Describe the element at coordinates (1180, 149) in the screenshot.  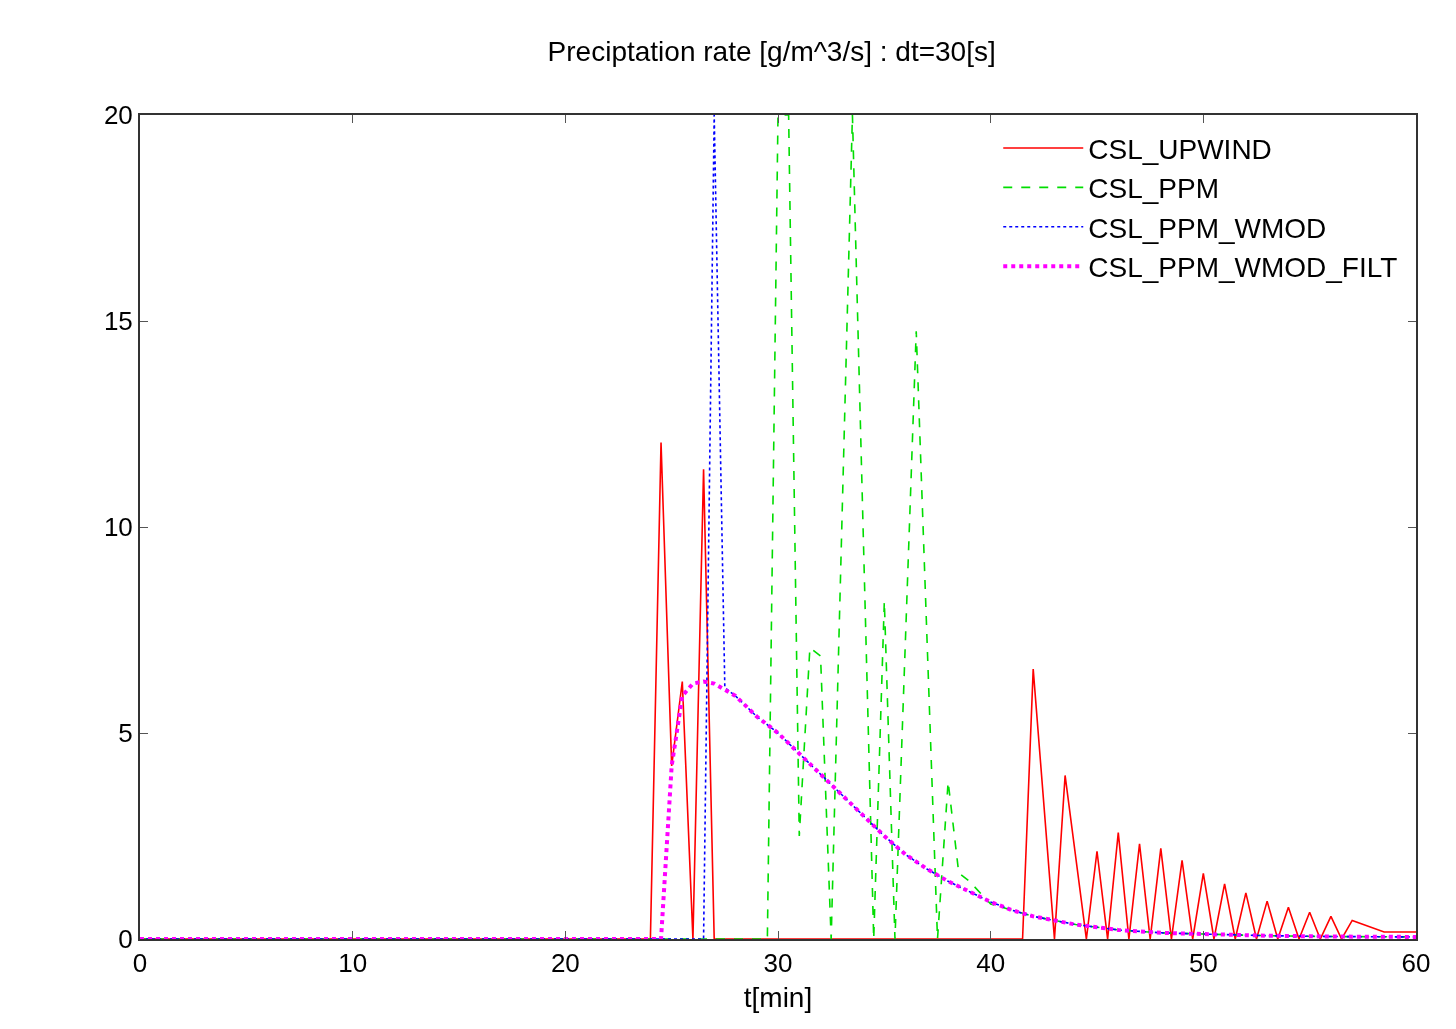
I see `legend-label: CSL_UPWIND` at that location.